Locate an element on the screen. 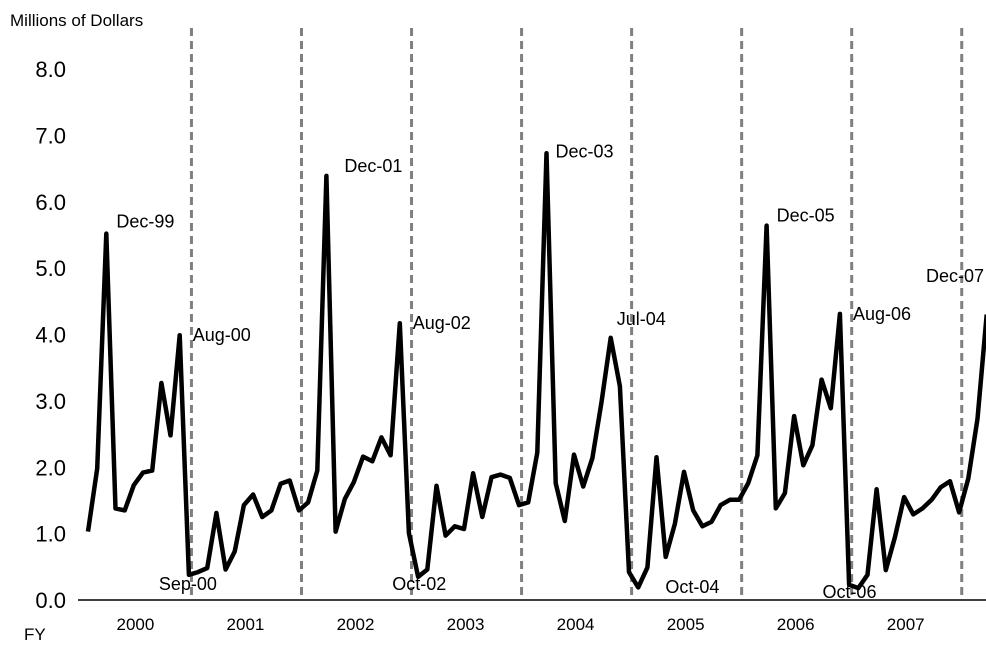 This screenshot has height=645, width=986. y-tick-label: 6.0 is located at coordinates (50, 202).